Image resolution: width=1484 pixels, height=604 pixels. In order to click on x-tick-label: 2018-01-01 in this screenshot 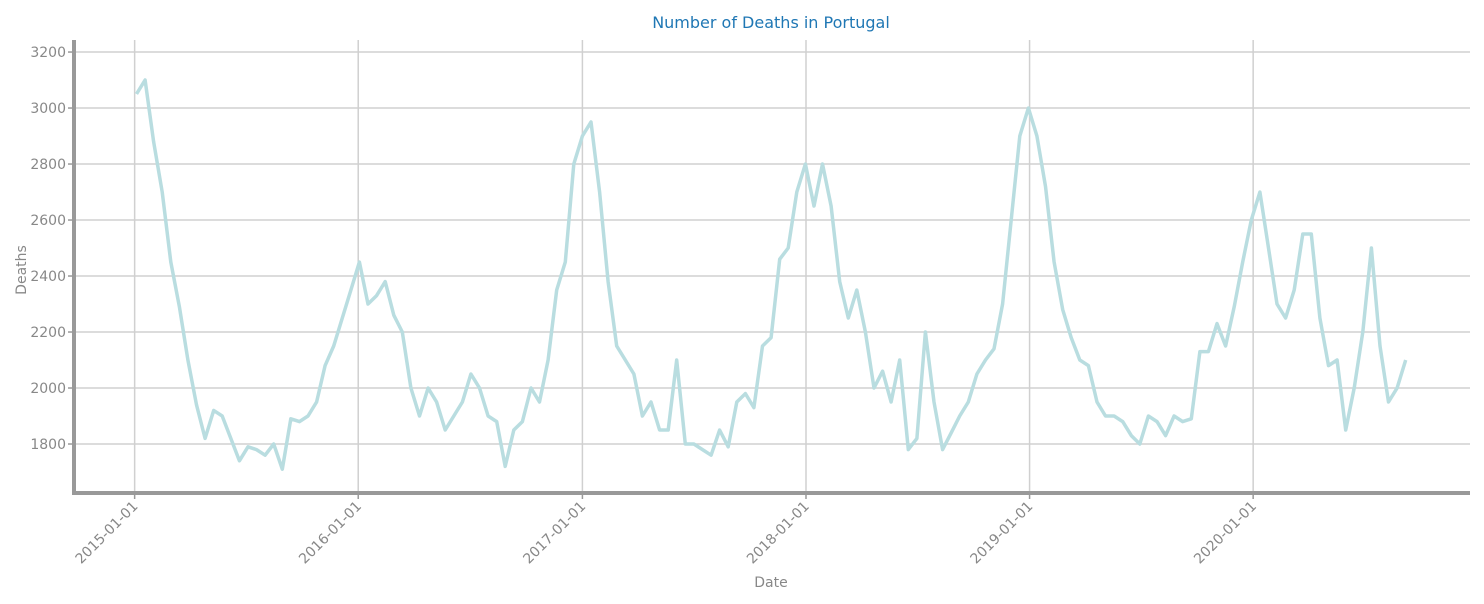, I will do `click(778, 533)`.